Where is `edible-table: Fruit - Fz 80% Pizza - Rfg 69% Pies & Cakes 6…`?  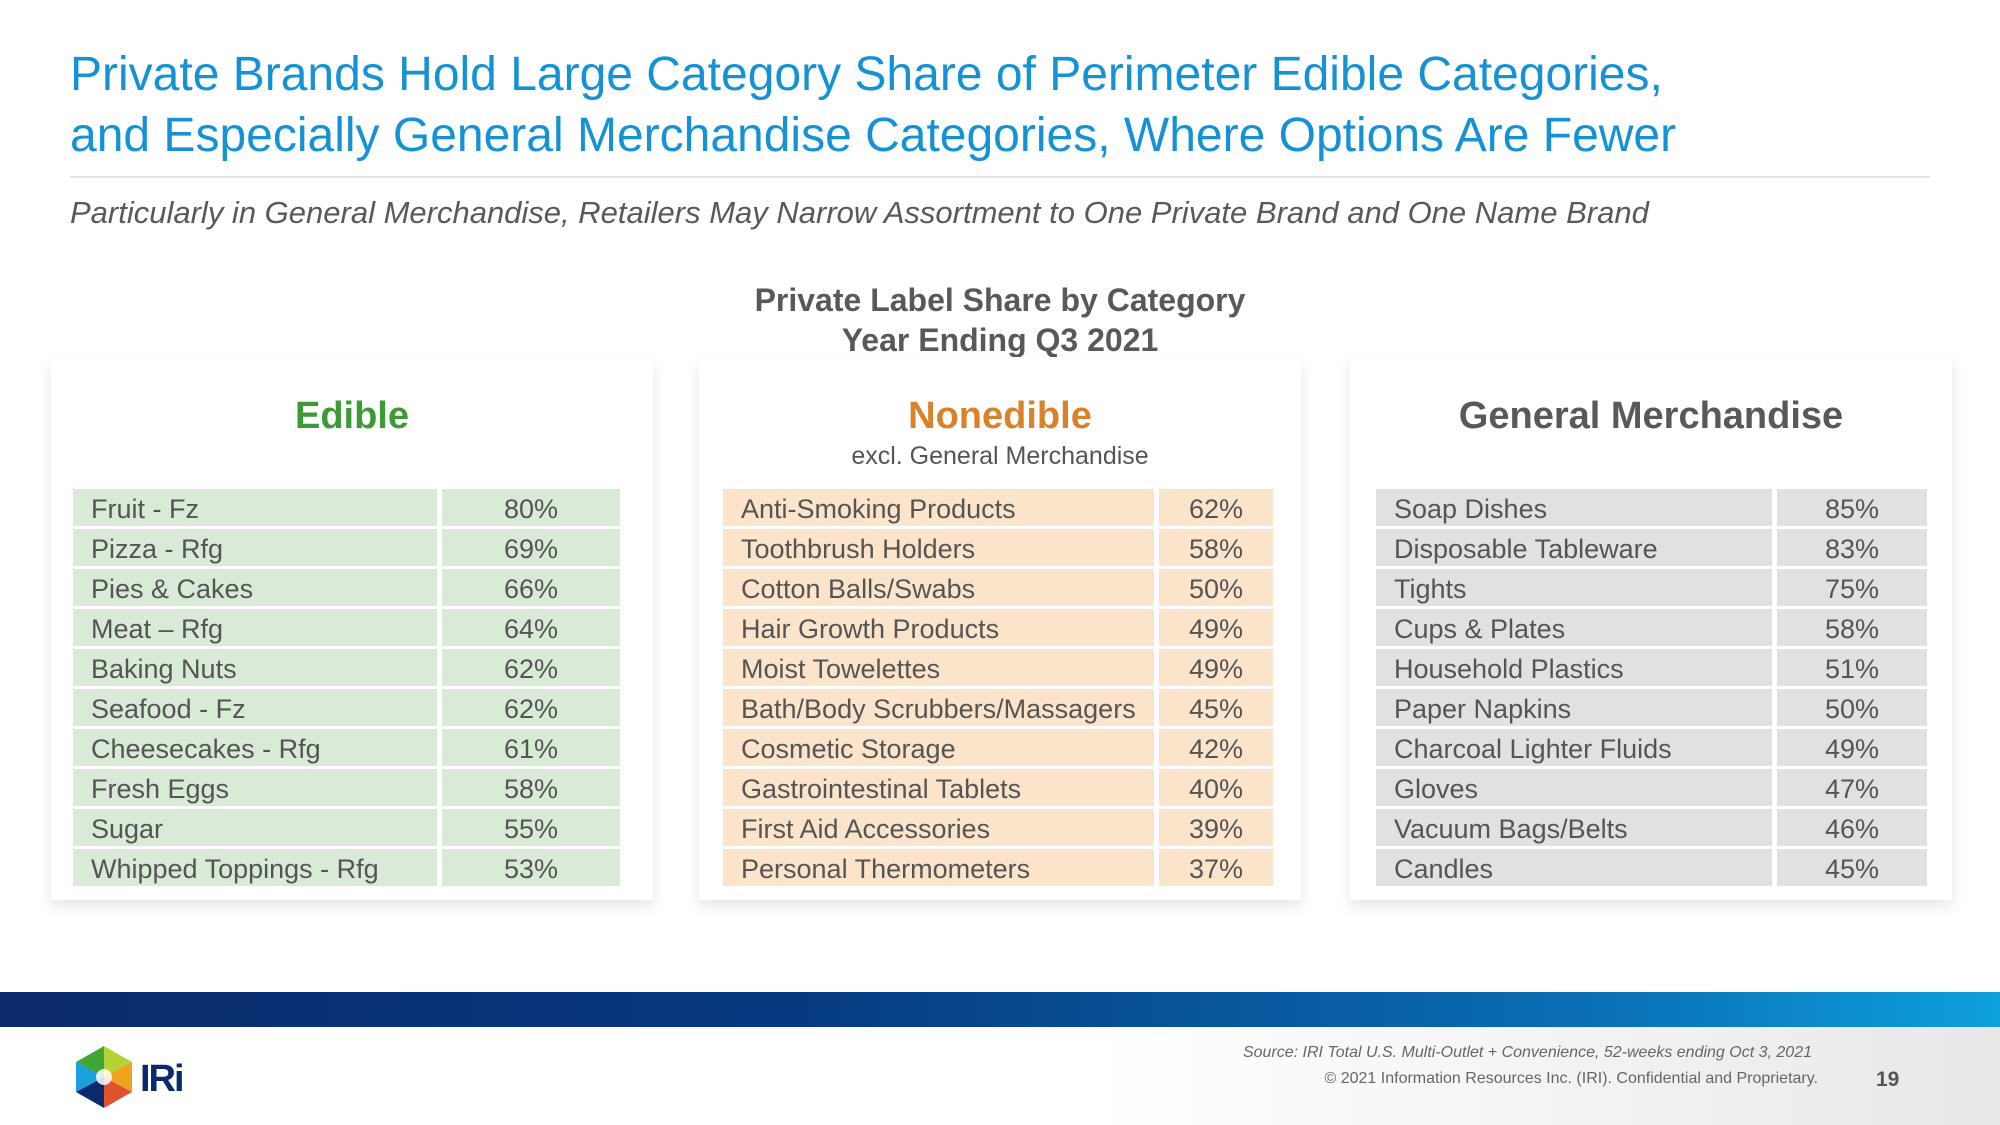 edible-table: Fruit - Fz 80% Pizza - Rfg 69% Pies & Cakes 6… is located at coordinates (346, 689).